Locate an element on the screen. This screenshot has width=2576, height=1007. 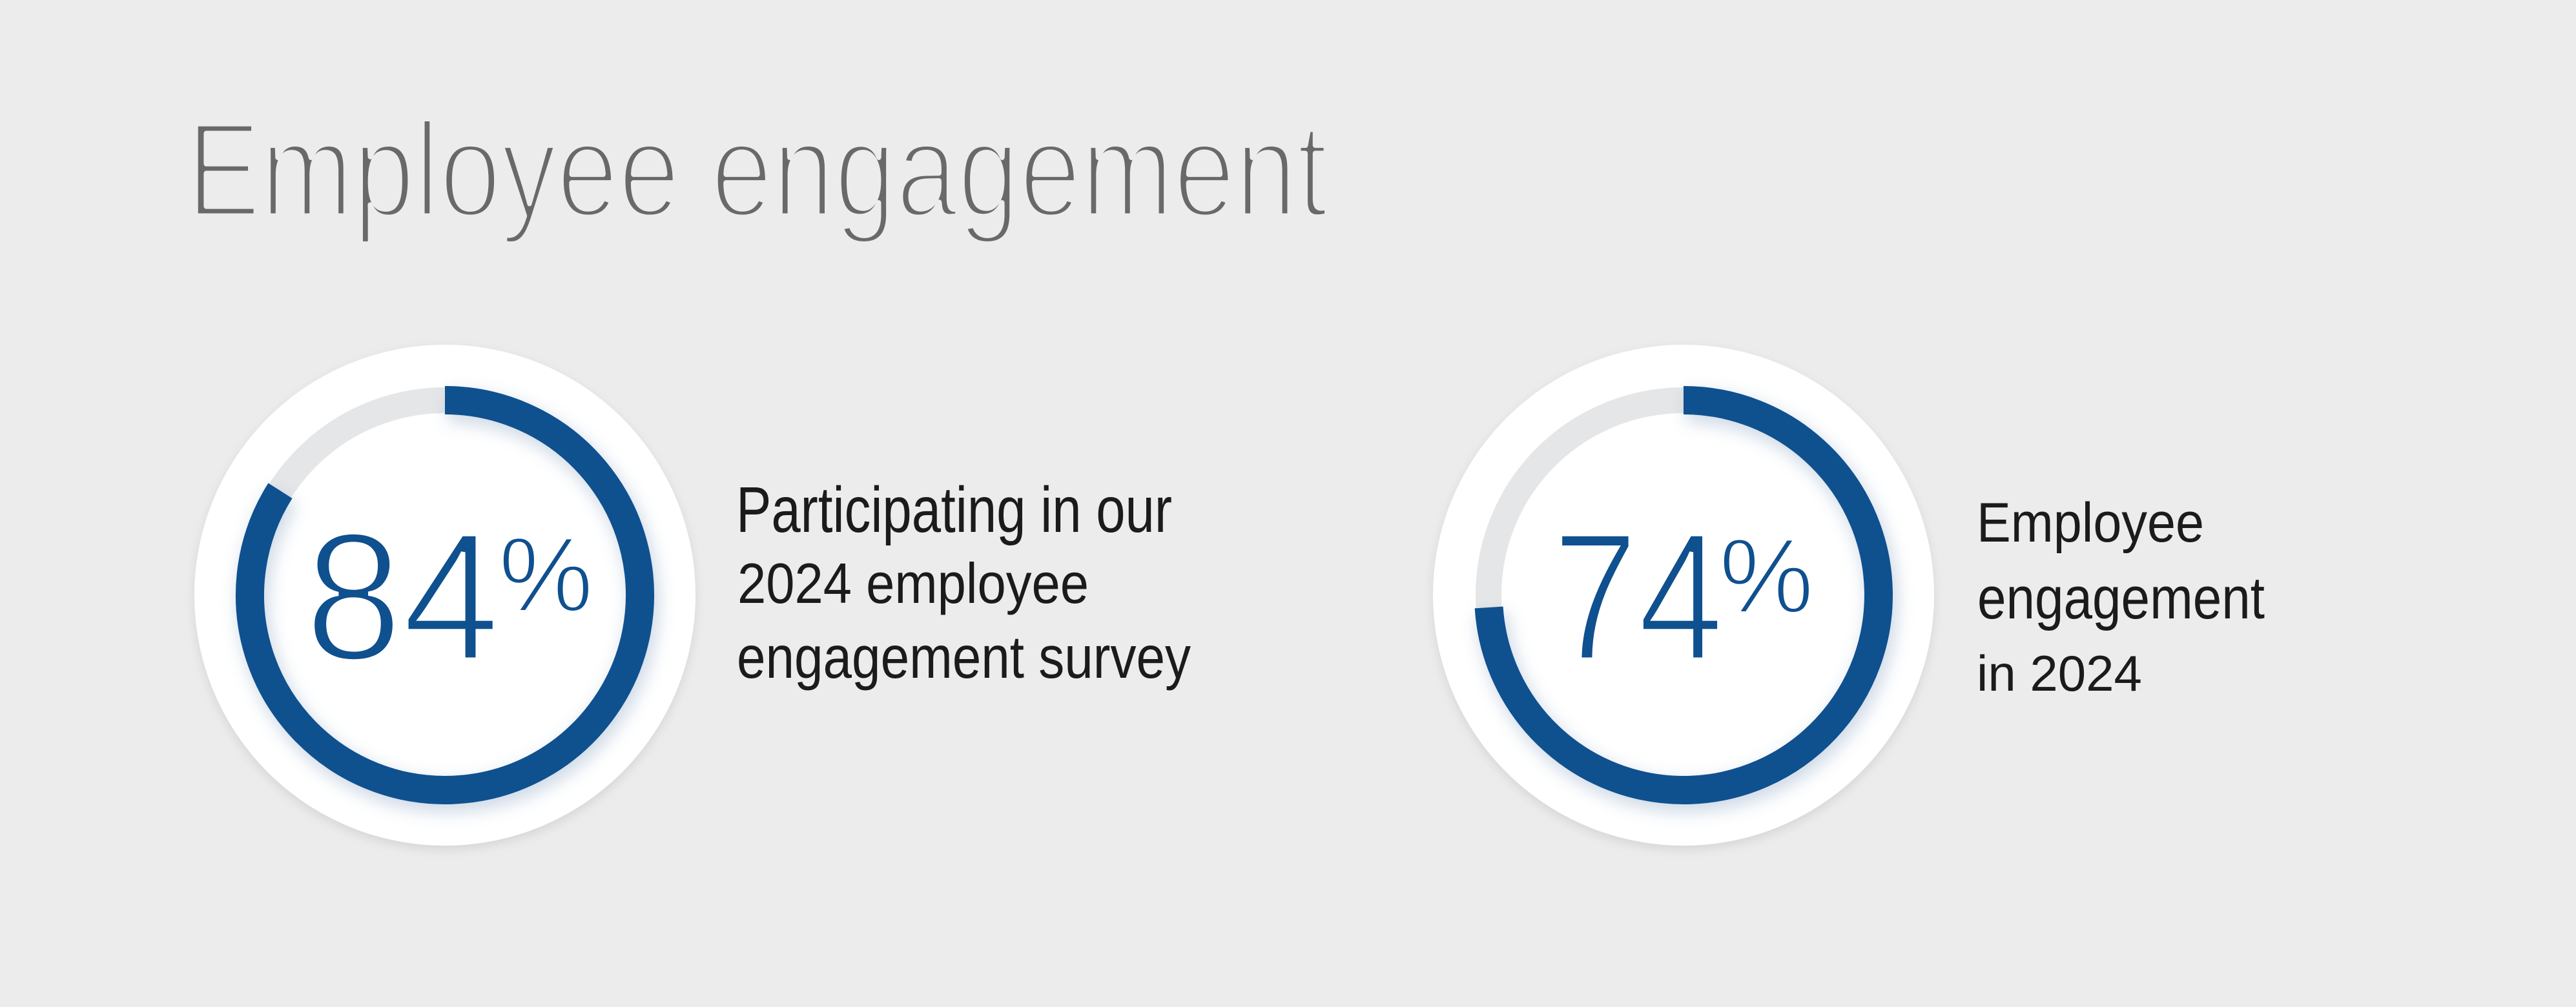
svg-text: 2024 employee is located at coordinates (913, 583).